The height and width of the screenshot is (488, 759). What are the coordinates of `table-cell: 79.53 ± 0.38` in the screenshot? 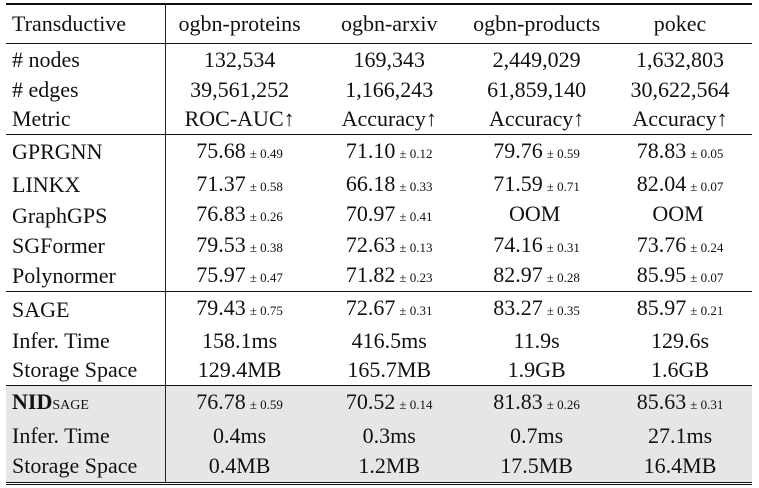 It's located at (239, 246).